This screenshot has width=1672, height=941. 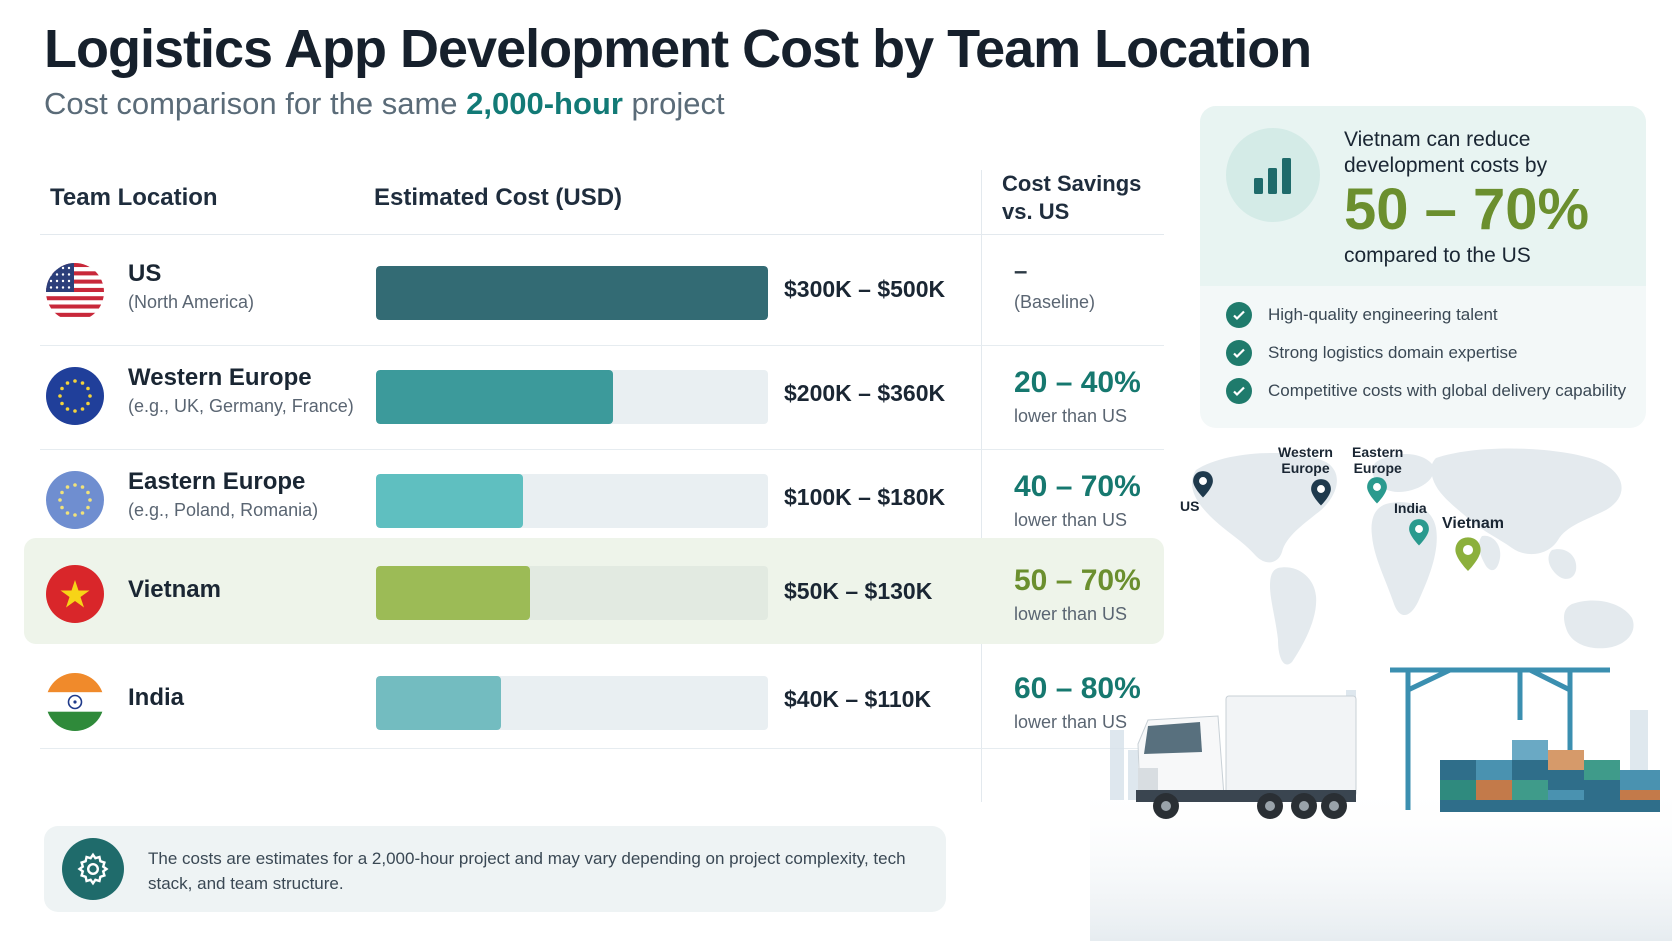 What do you see at coordinates (93, 869) in the screenshot?
I see `gear-icon` at bounding box center [93, 869].